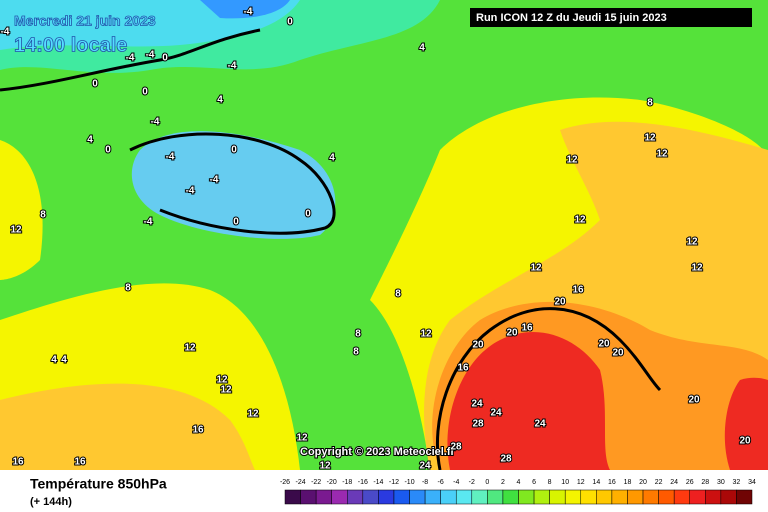 This screenshot has height=512, width=768. What do you see at coordinates (519, 482) in the screenshot?
I see `scale-label: 4` at bounding box center [519, 482].